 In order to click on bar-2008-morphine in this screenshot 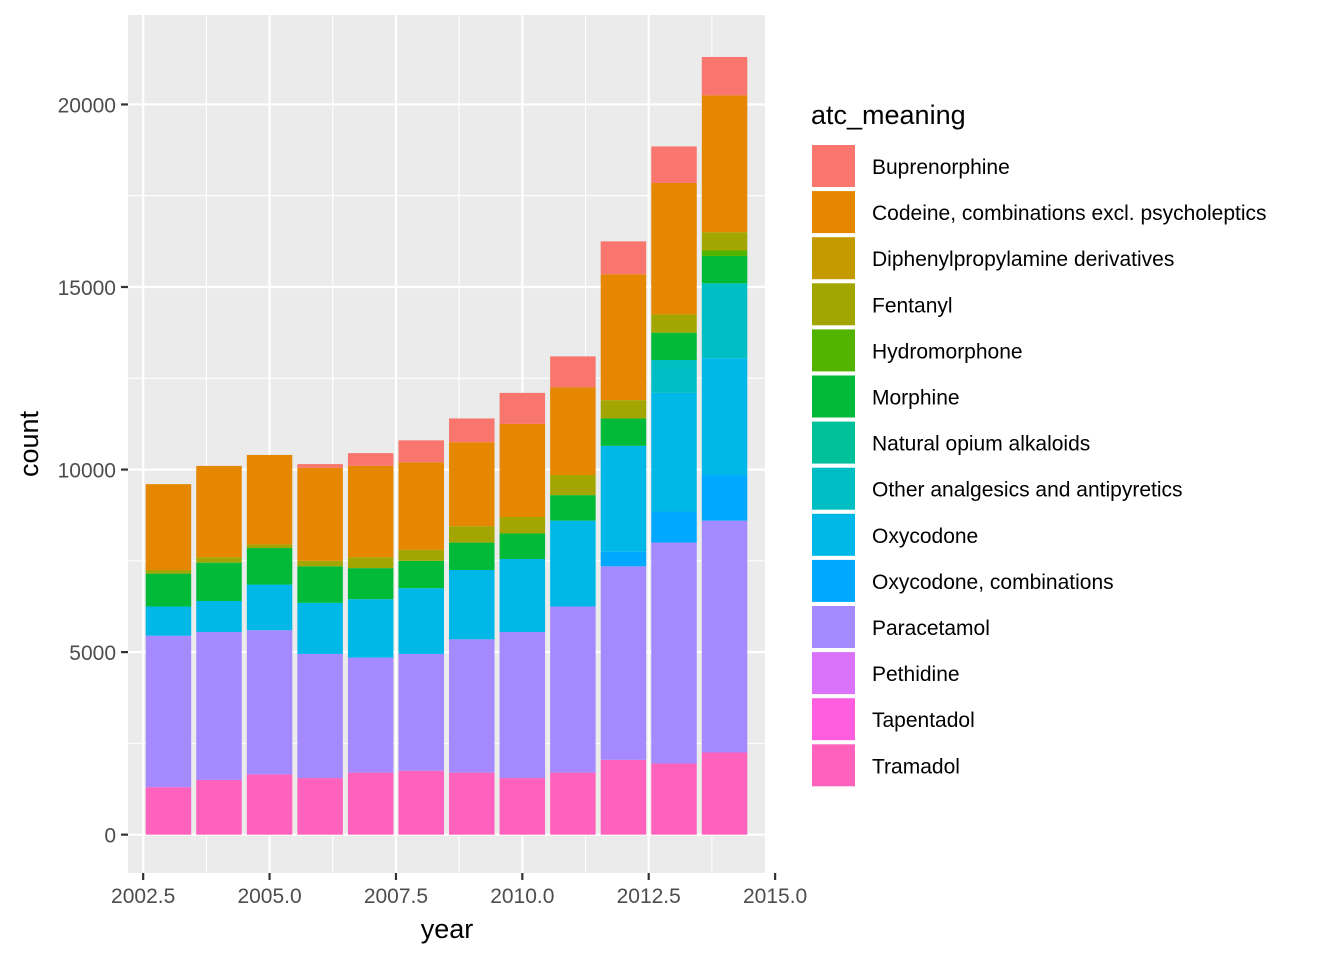, I will do `click(421, 574)`.